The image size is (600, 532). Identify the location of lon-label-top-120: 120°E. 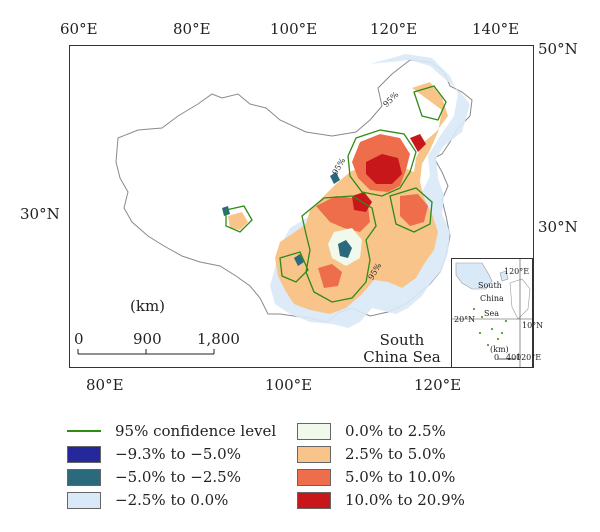
(394, 29).